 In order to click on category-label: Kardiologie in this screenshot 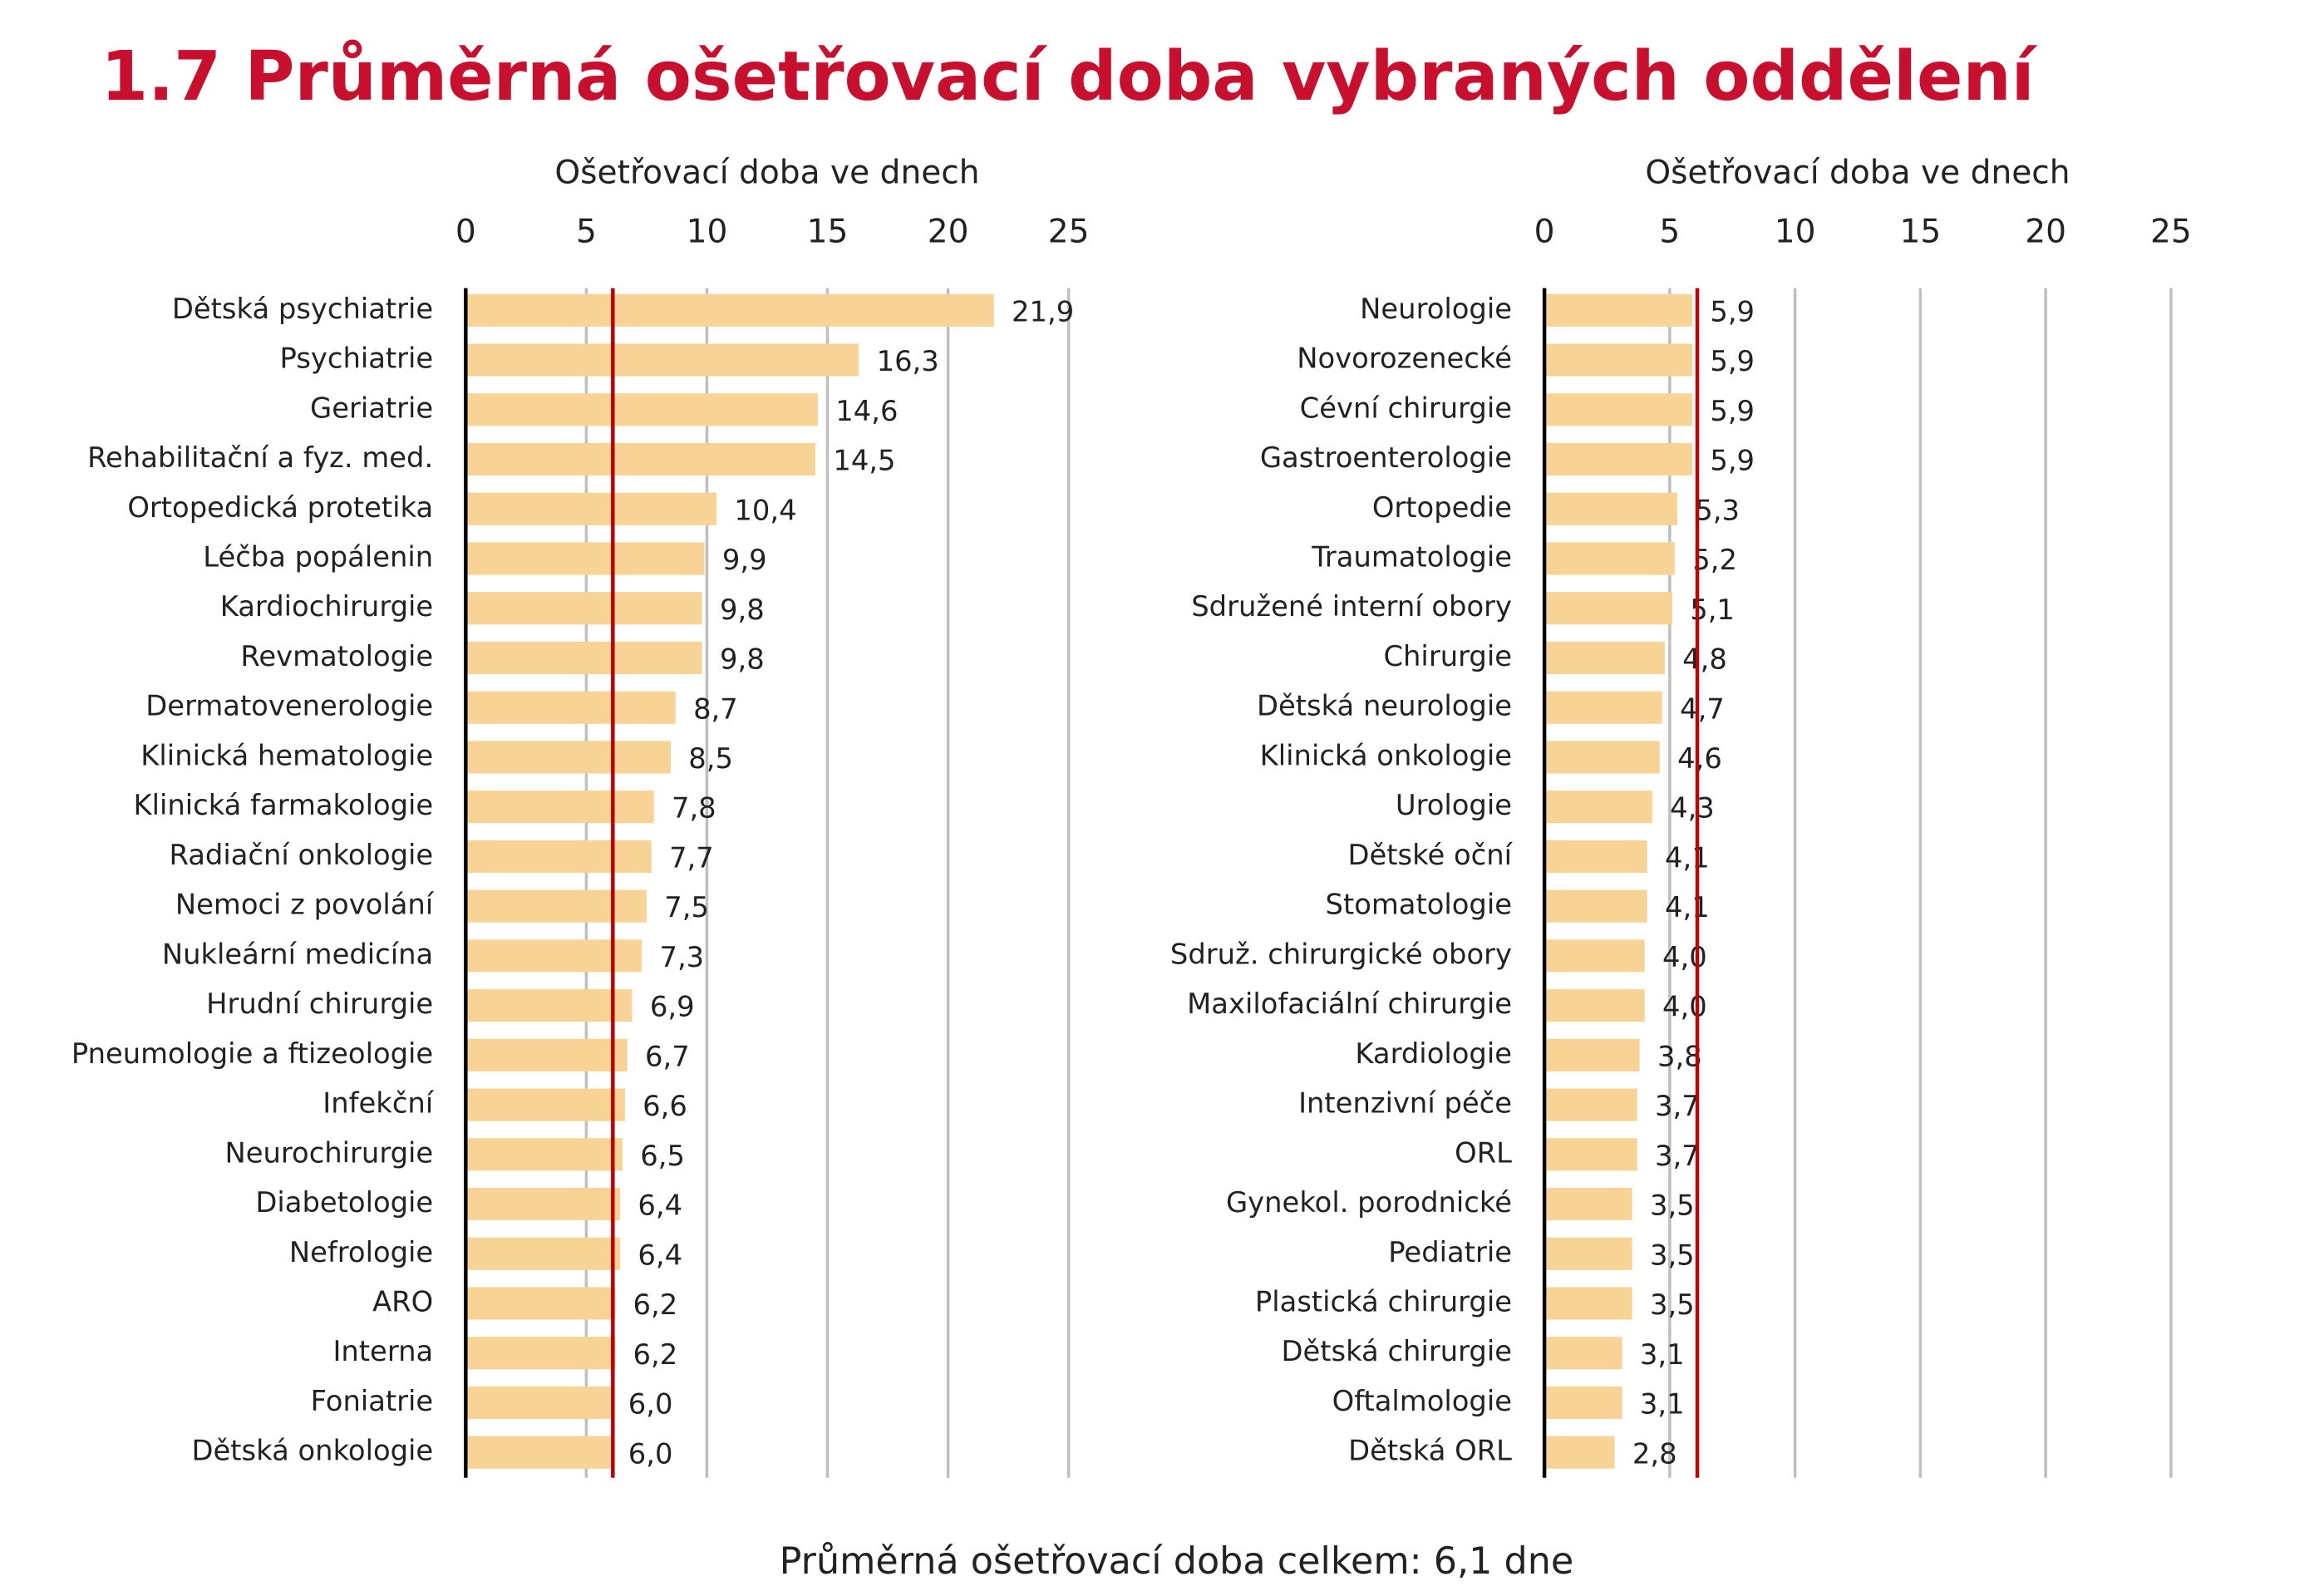, I will do `click(1433, 1053)`.